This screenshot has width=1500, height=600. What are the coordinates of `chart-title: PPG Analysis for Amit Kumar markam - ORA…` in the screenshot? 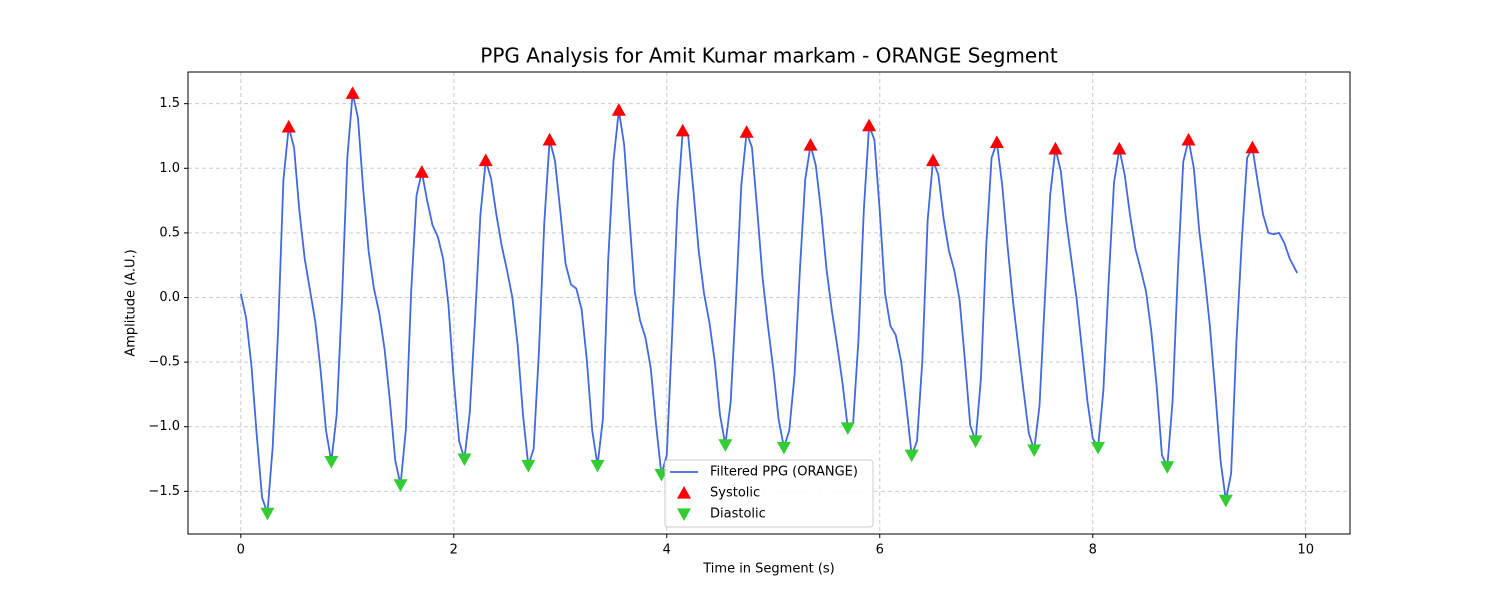 It's located at (769, 56).